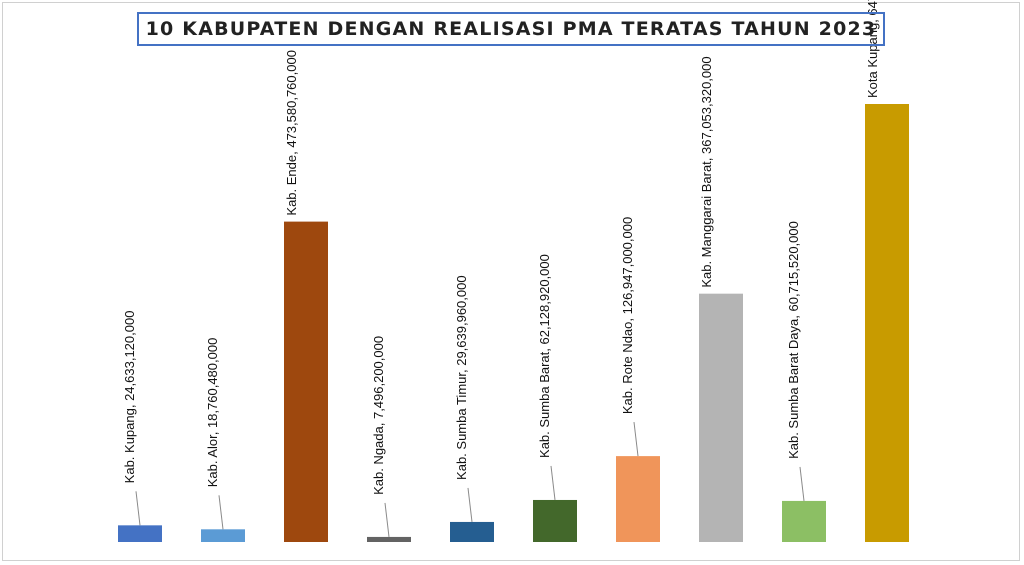  I want to click on bar-kota-kupang, so click(887, 323).